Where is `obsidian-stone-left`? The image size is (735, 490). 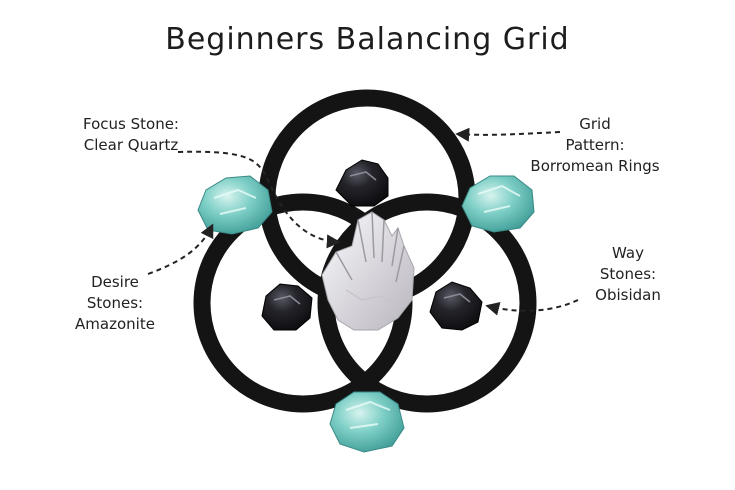 obsidian-stone-left is located at coordinates (287, 307).